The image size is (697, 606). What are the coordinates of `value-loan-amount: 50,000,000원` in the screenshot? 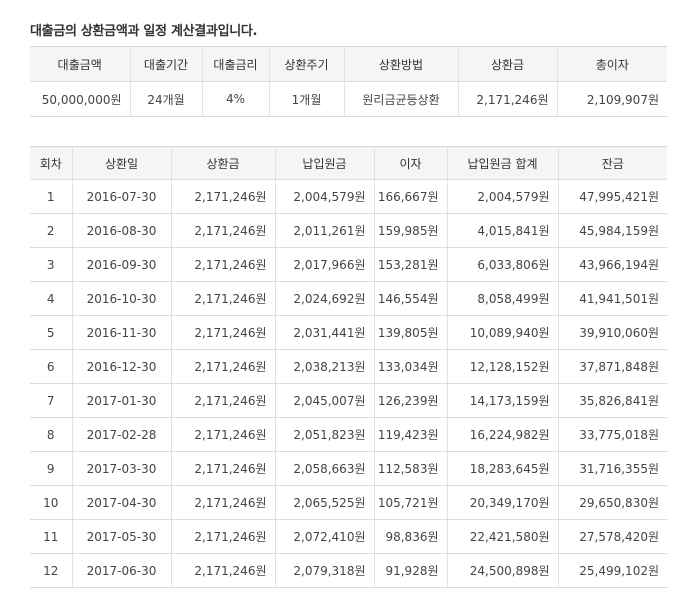 It's located at (80, 99).